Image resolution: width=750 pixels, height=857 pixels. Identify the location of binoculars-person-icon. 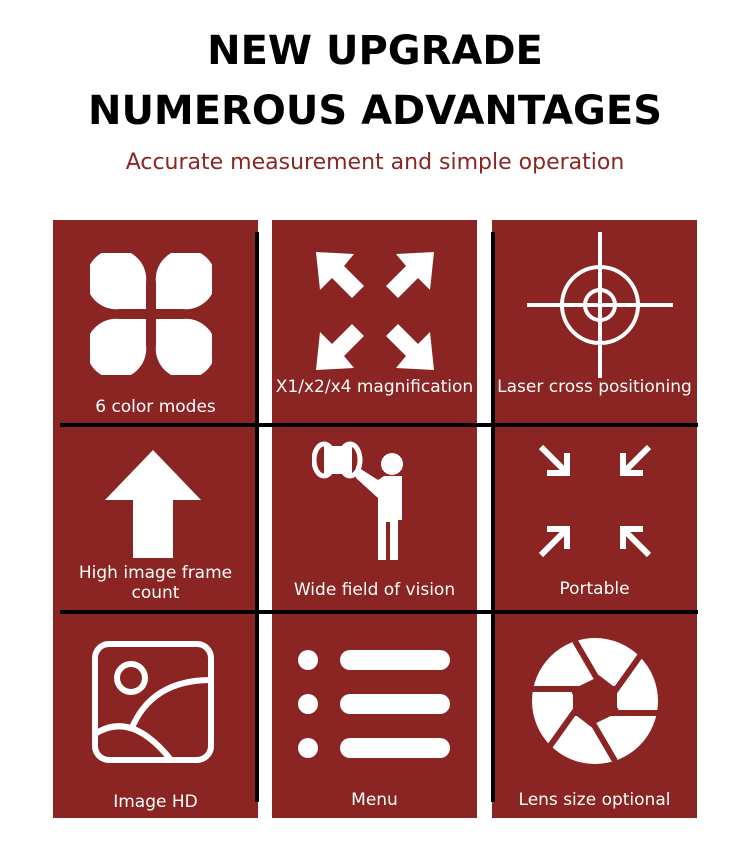
(357, 500).